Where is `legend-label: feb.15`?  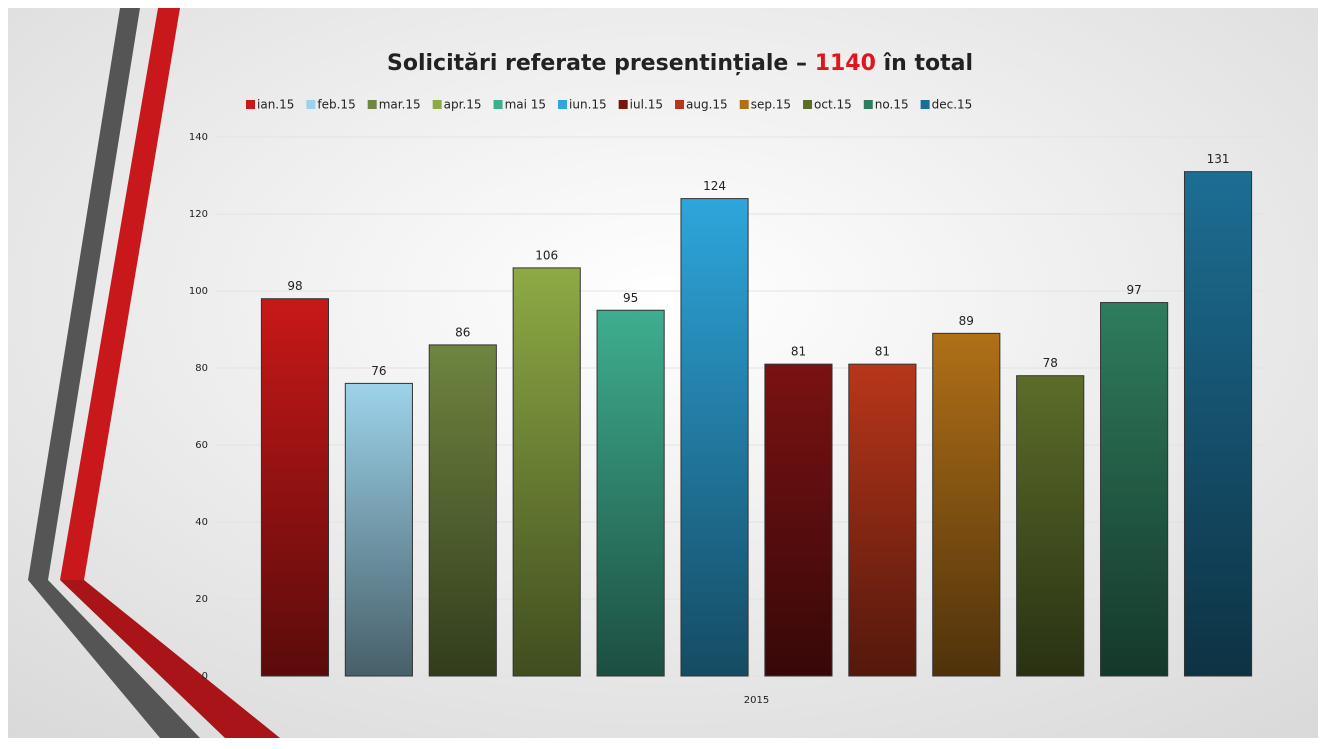
legend-label: feb.15 is located at coordinates (336, 105).